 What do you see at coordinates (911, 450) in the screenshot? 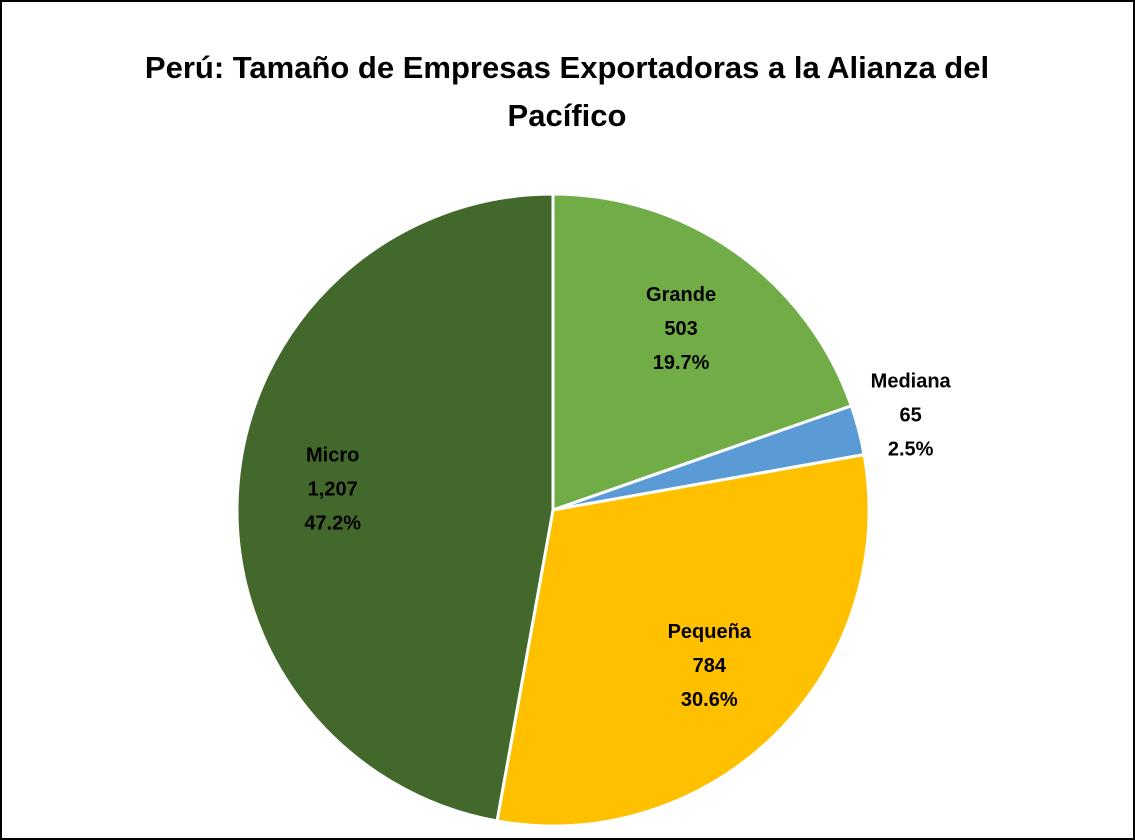
I see `slice-percent-label: 2.5%` at bounding box center [911, 450].